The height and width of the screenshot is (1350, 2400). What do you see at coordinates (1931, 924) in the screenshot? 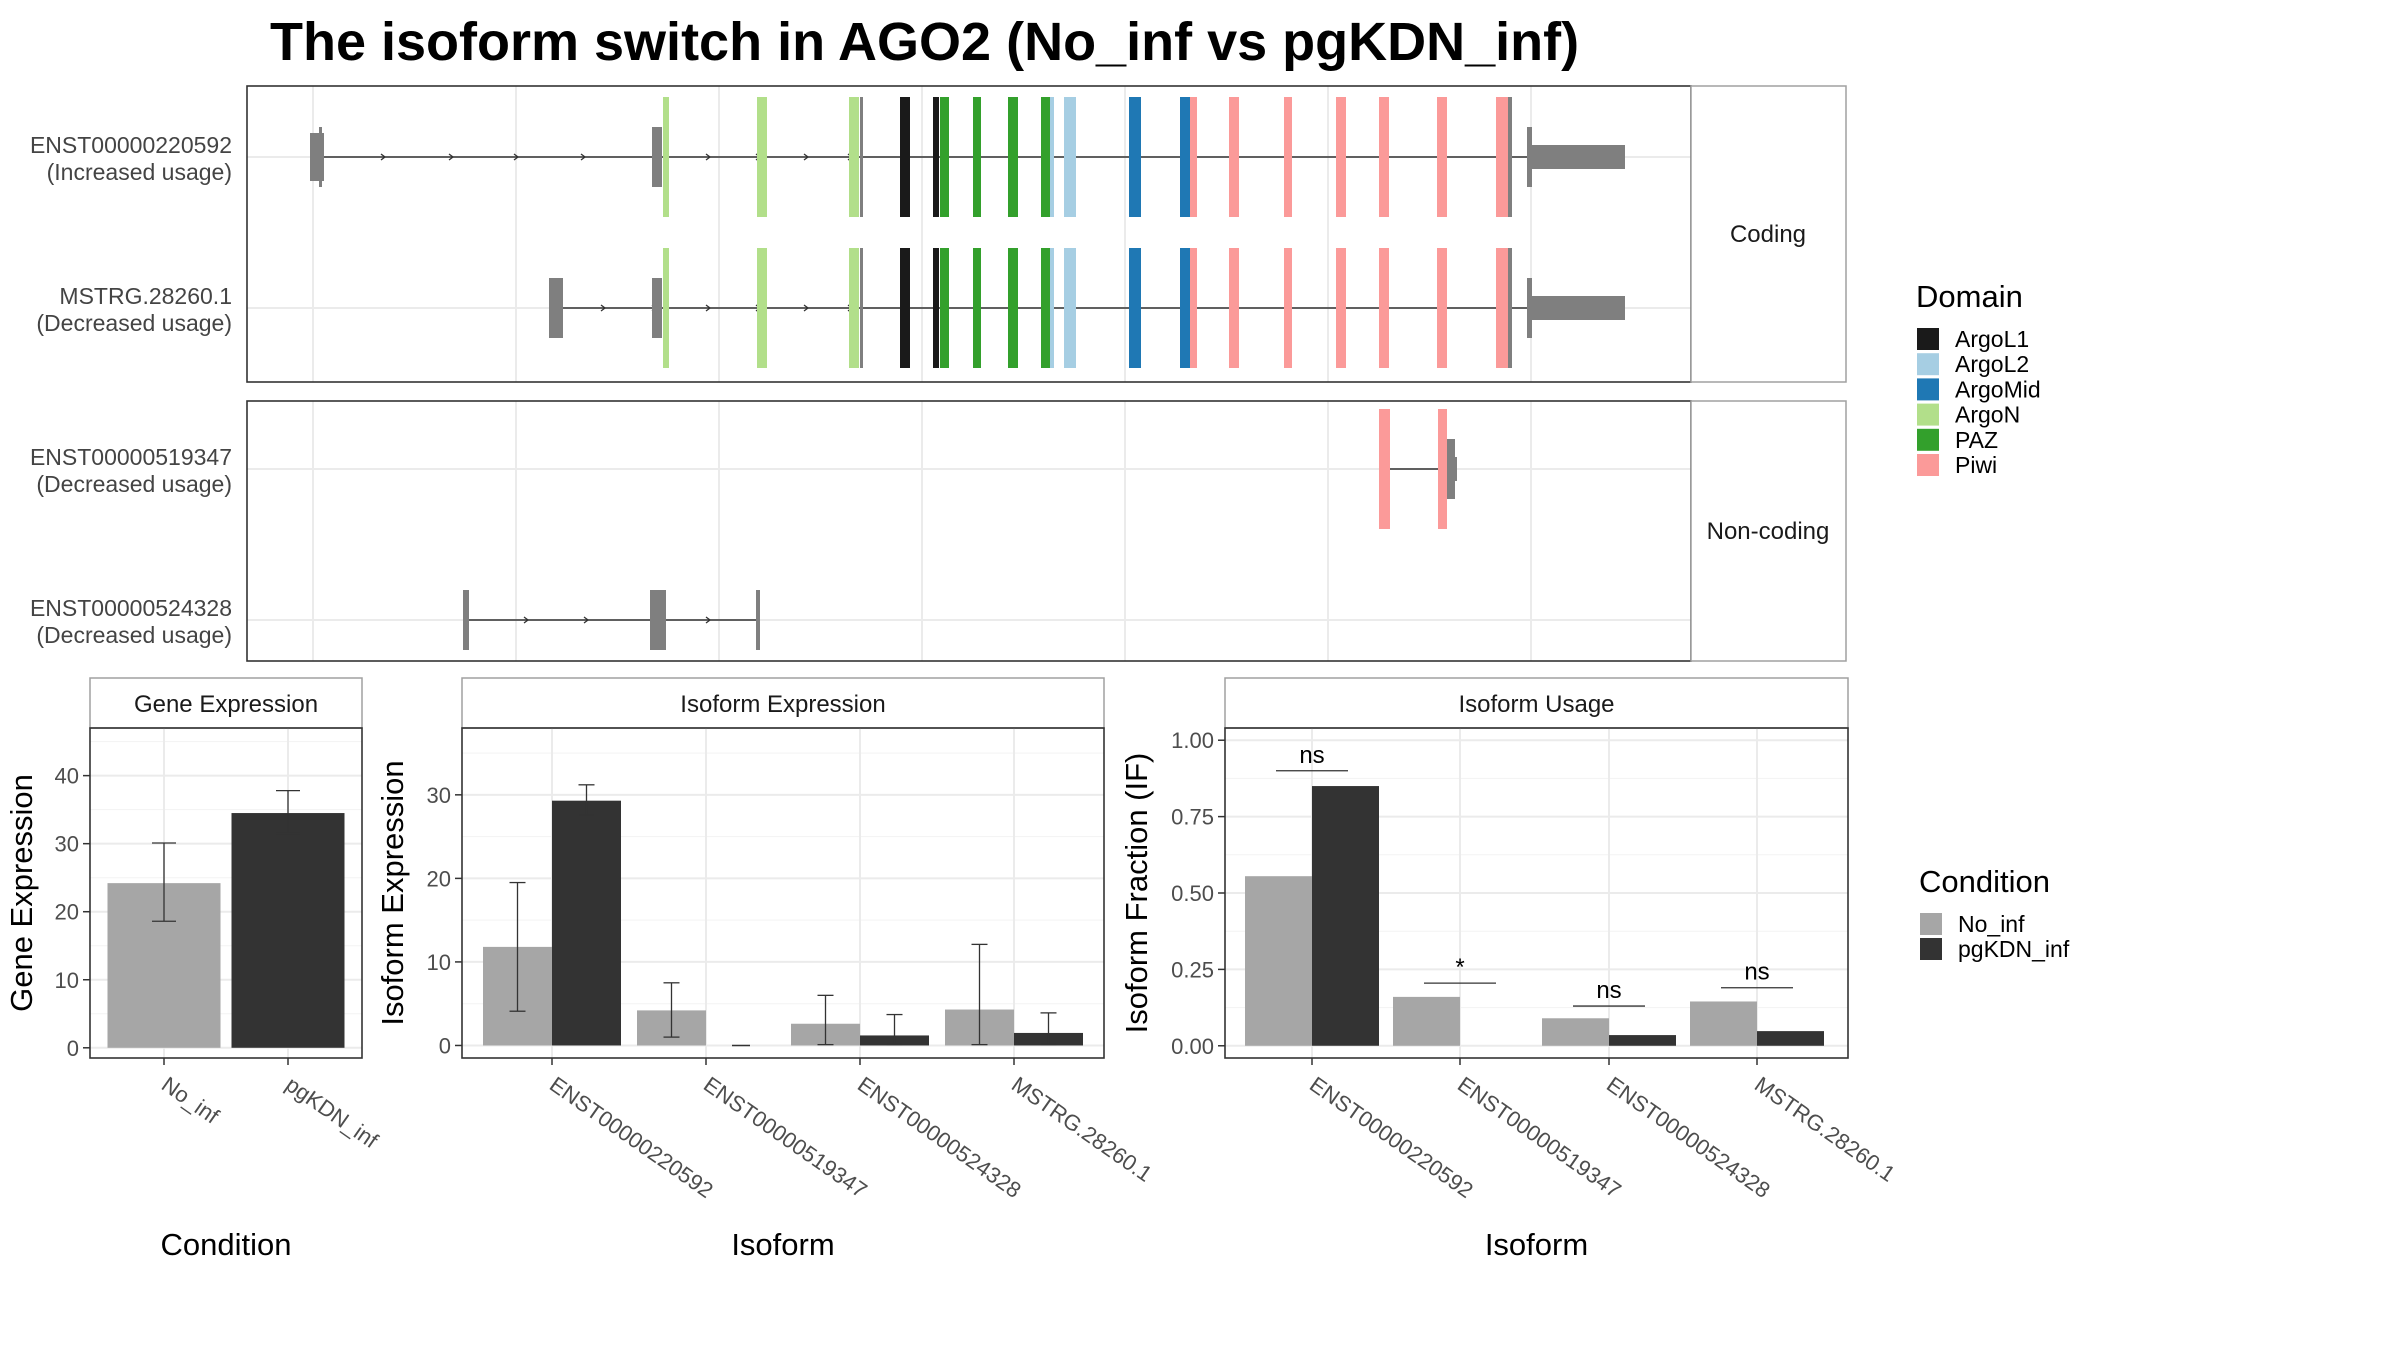
I see `legend-key-no_inf` at bounding box center [1931, 924].